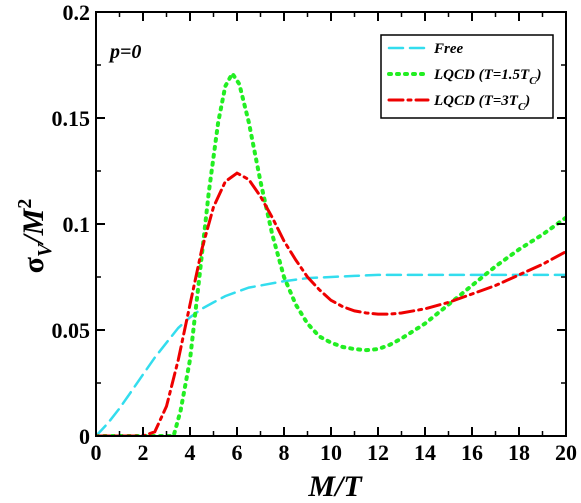  I want to click on x-tick-label: 2, so click(143, 452).